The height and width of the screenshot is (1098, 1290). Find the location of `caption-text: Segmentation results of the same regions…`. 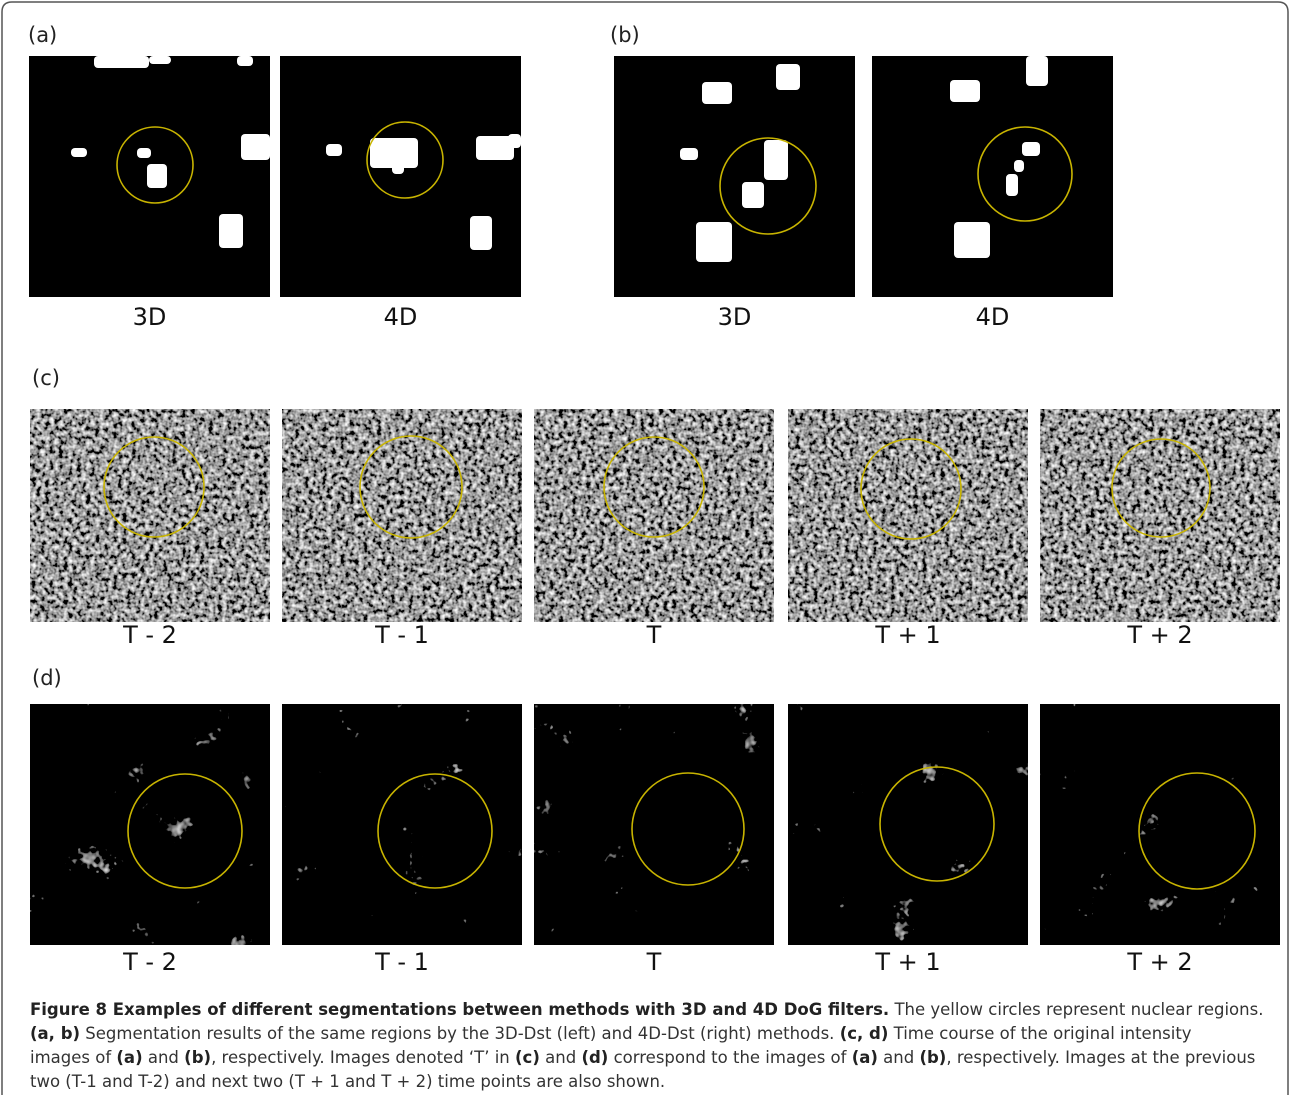

caption-text: Segmentation results of the same regions… is located at coordinates (460, 1033).